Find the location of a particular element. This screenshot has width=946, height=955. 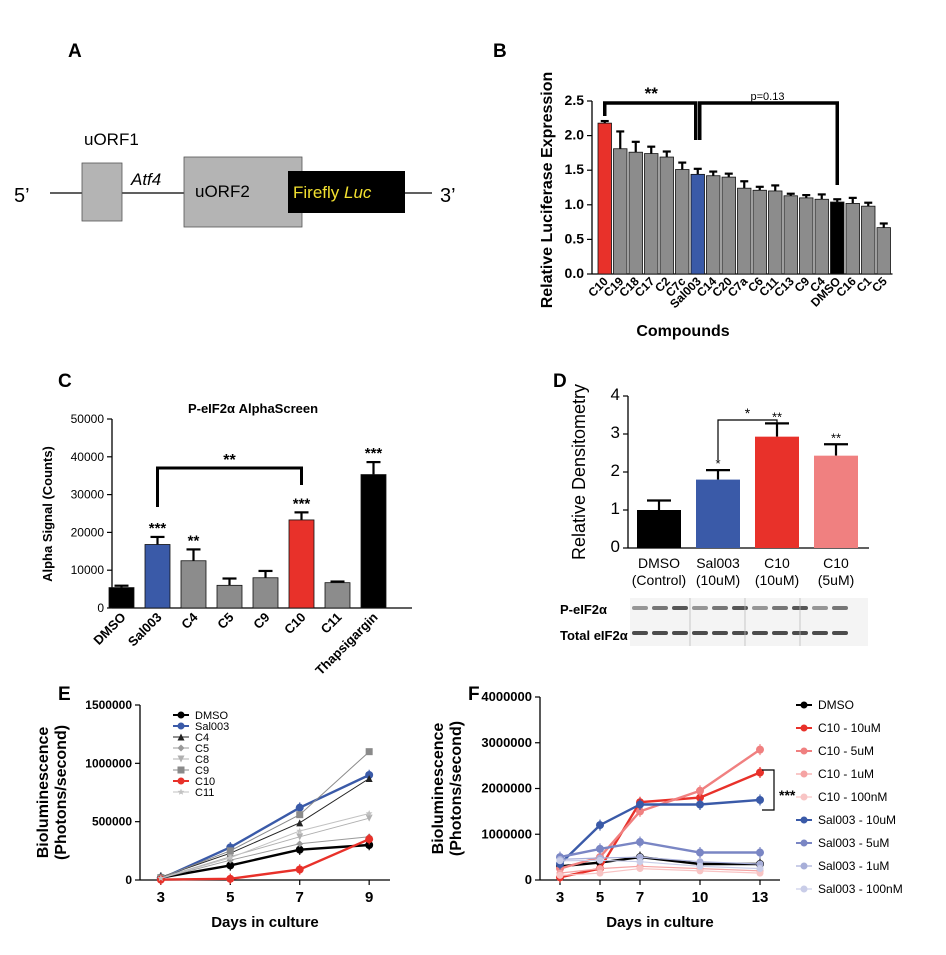

firefly-luc-box is located at coordinates (346, 192).